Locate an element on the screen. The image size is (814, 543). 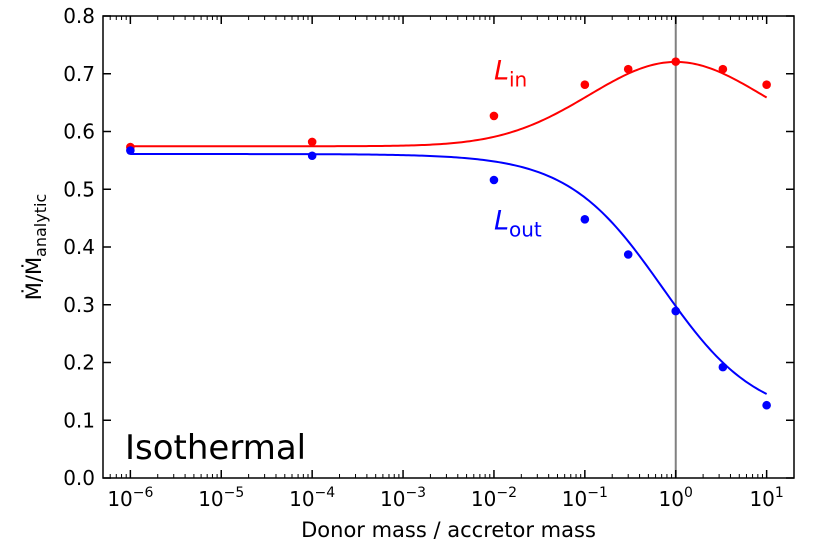
series-label-lout: Lout is located at coordinates (518, 224).